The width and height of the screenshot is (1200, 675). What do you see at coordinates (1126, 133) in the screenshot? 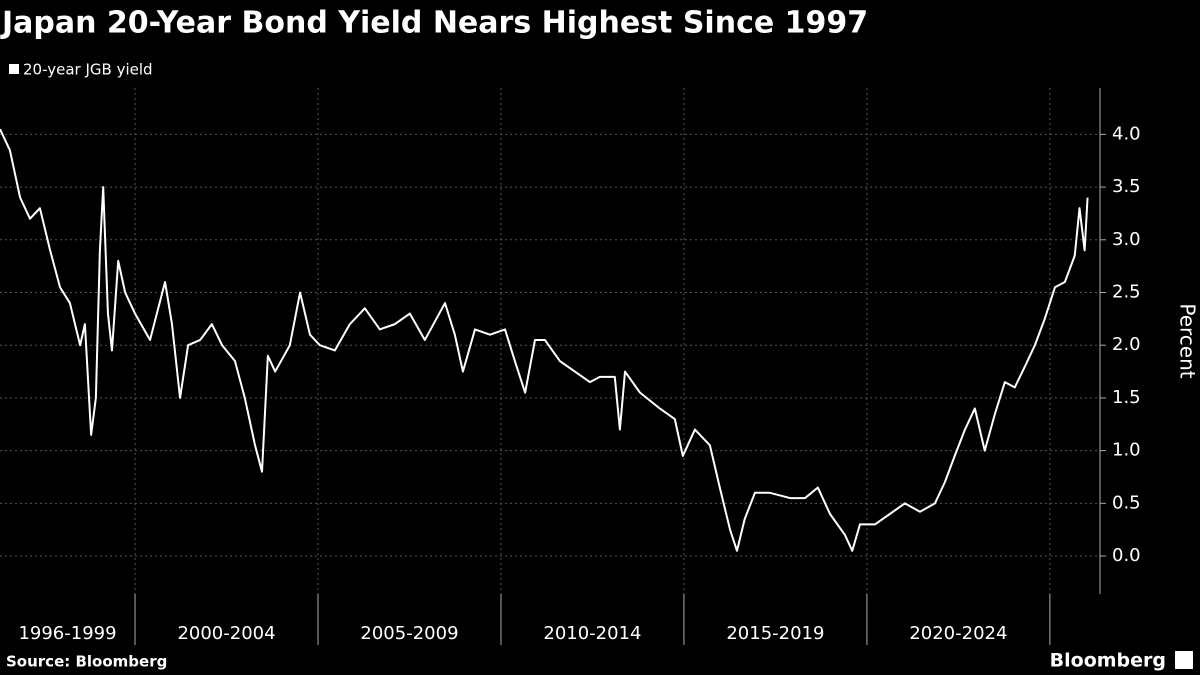
I see `y-tick-label: 4.0` at bounding box center [1126, 133].